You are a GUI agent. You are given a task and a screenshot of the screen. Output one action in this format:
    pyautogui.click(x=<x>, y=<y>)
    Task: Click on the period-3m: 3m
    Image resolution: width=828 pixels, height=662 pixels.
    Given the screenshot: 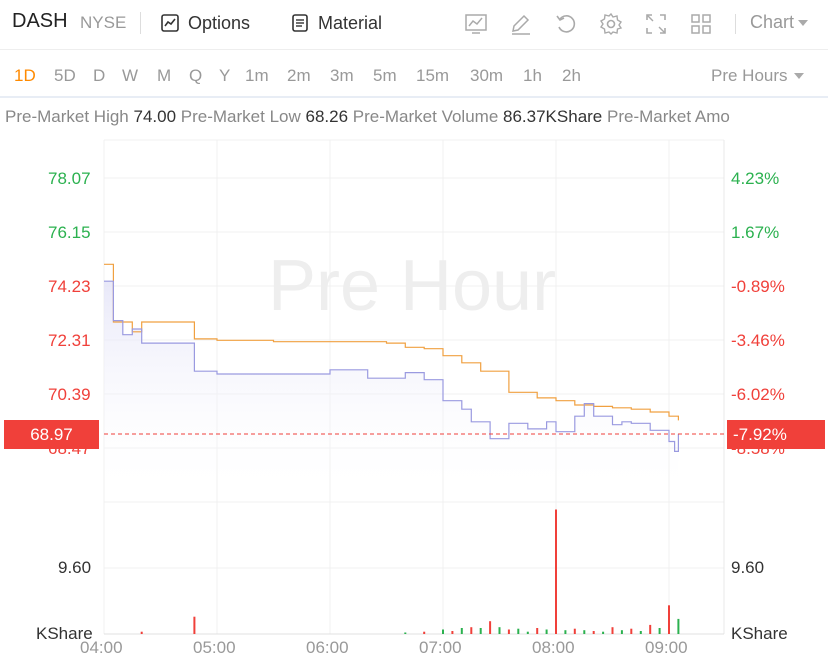 What is the action you would take?
    pyautogui.click(x=342, y=75)
    